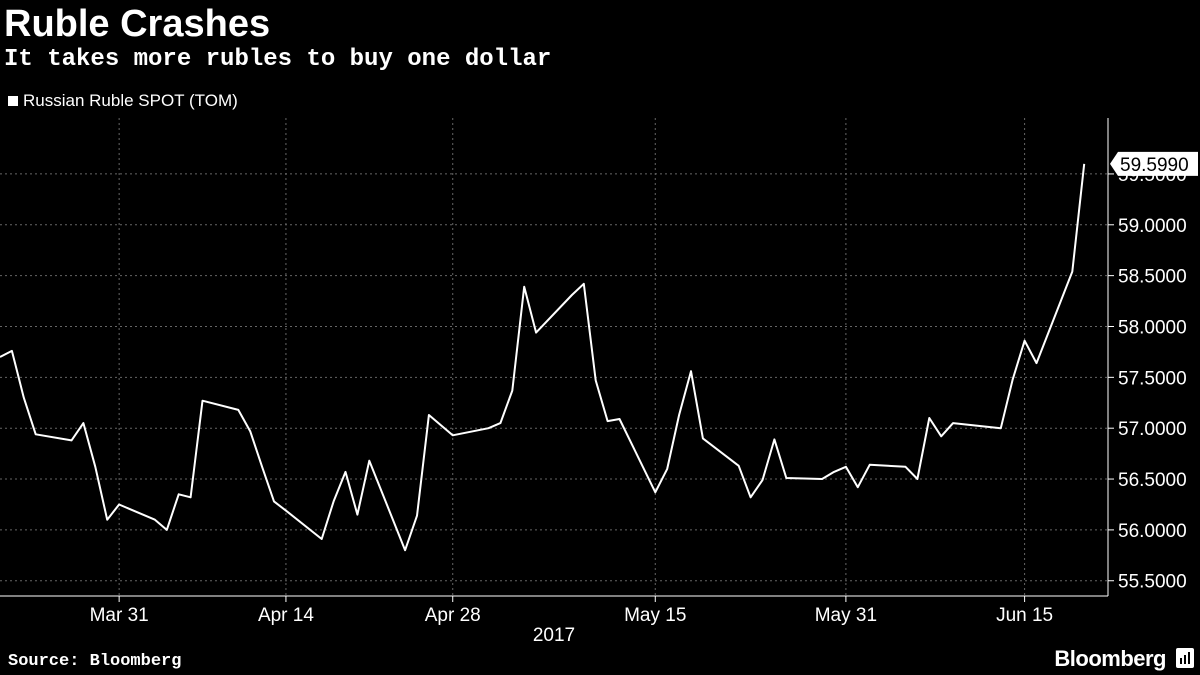  I want to click on legend-label: Russian Ruble SPOT (TOM), so click(130, 100).